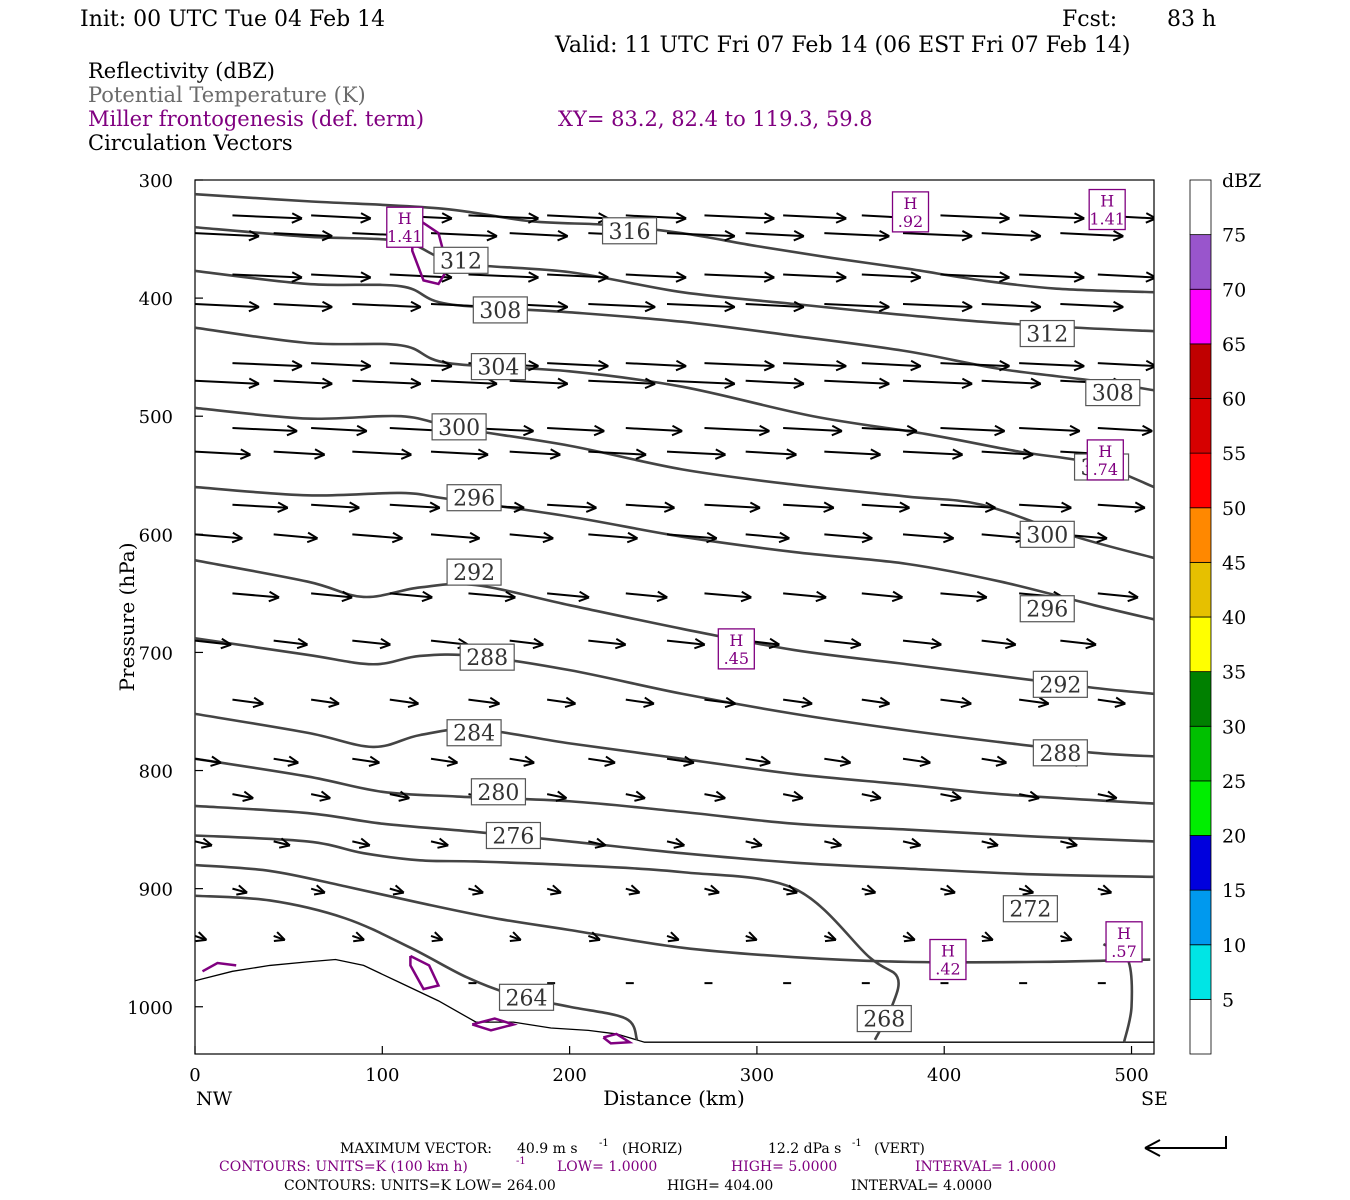 The height and width of the screenshot is (1200, 1350). What do you see at coordinates (629, 231) in the screenshot?
I see `theta-label-316: 316` at bounding box center [629, 231].